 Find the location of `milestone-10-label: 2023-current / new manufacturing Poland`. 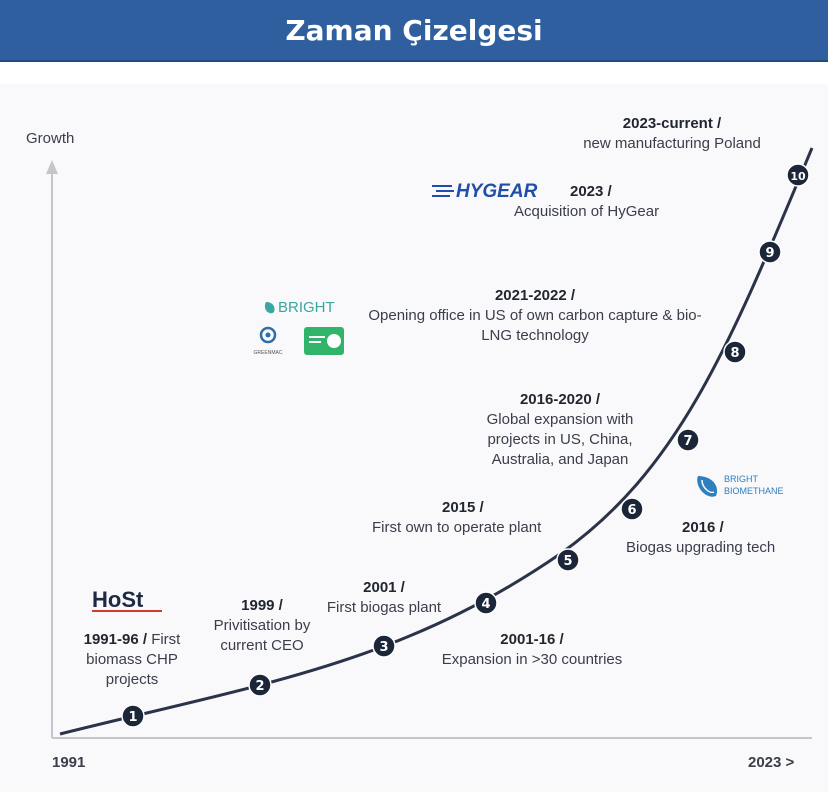

milestone-10-label: 2023-current / new manufacturing Poland is located at coordinates (672, 134).